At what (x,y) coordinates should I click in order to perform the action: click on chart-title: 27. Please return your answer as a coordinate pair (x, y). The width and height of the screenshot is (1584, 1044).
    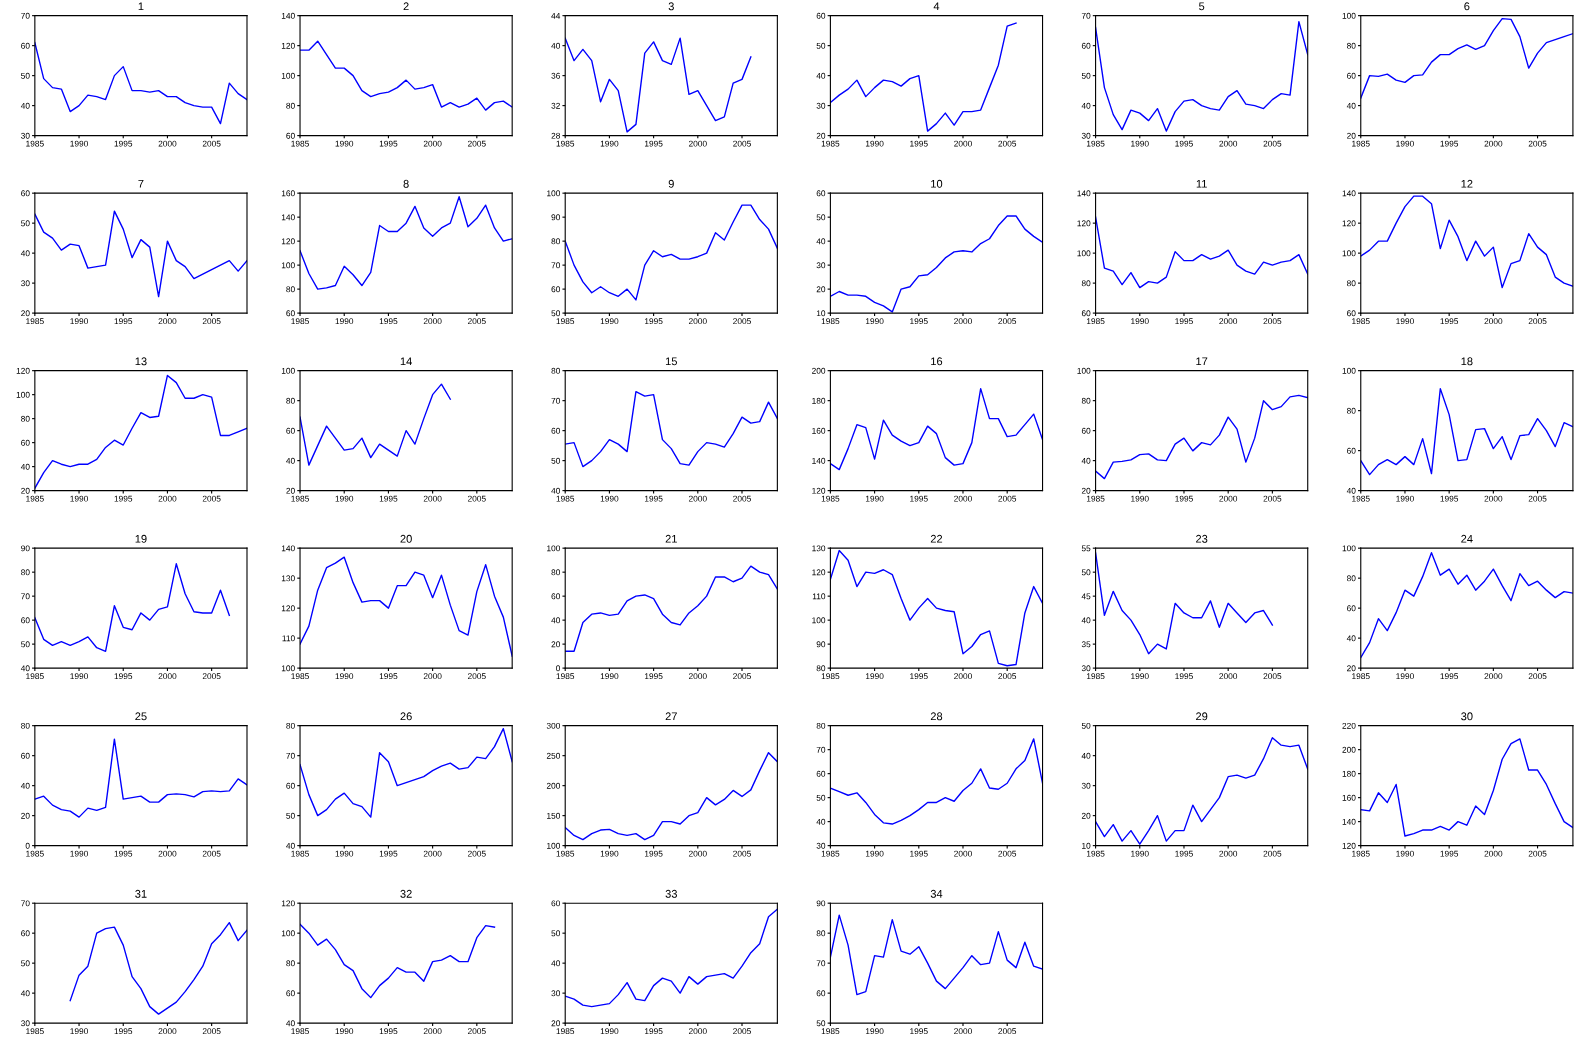
    Looking at the image, I should click on (671, 716).